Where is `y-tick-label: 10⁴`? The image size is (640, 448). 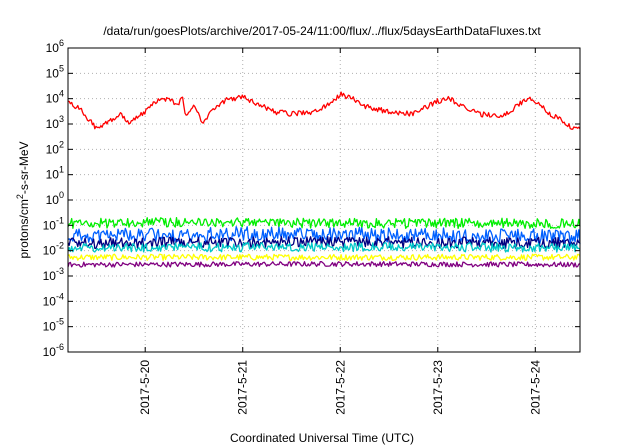 y-tick-label: 10⁴ is located at coordinates (55, 97).